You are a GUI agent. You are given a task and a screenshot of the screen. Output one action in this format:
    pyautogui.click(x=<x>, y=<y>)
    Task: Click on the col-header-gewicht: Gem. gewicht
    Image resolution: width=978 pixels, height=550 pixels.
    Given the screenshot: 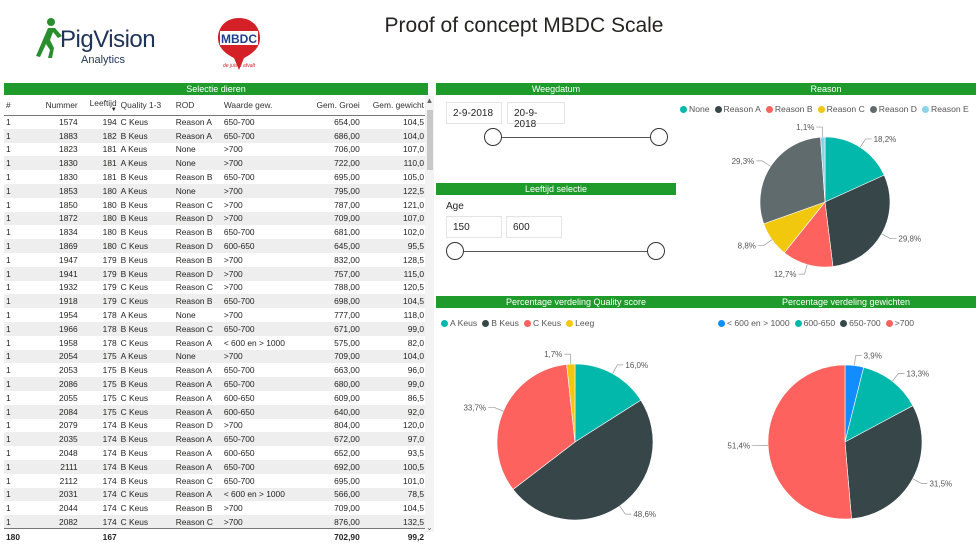 What is the action you would take?
    pyautogui.click(x=393, y=106)
    